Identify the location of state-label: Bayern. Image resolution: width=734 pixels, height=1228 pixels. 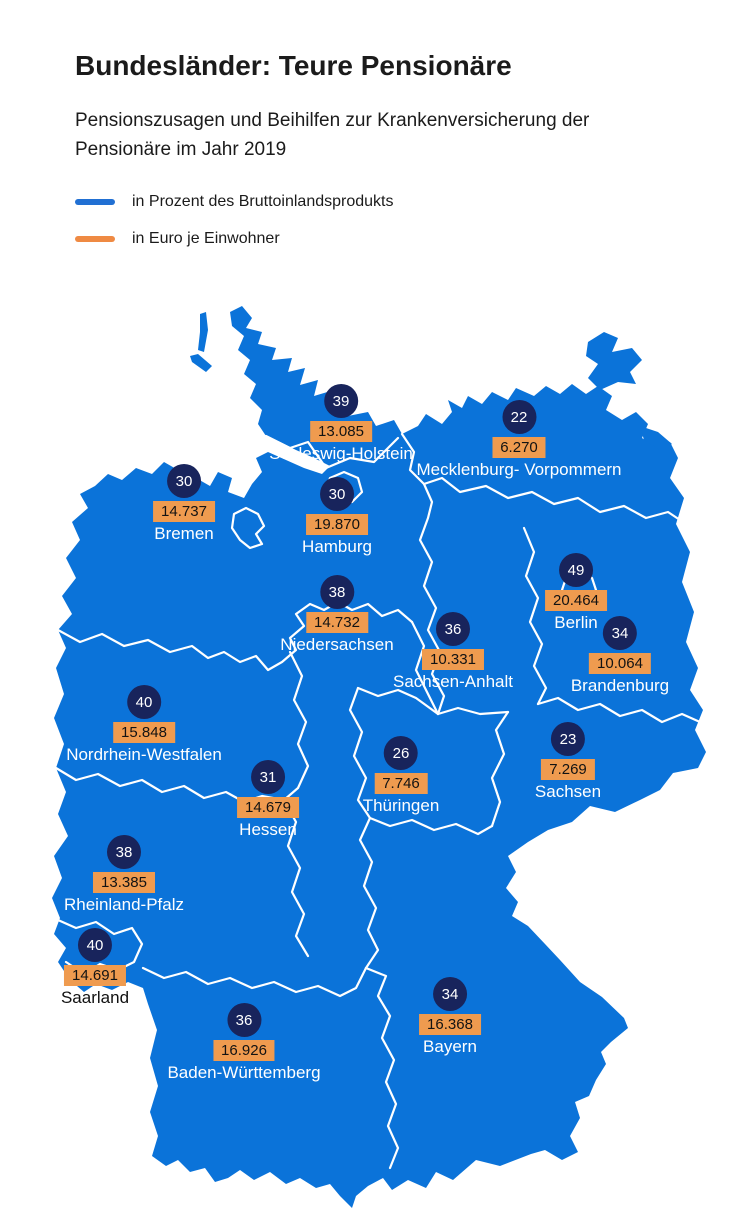
(450, 1046).